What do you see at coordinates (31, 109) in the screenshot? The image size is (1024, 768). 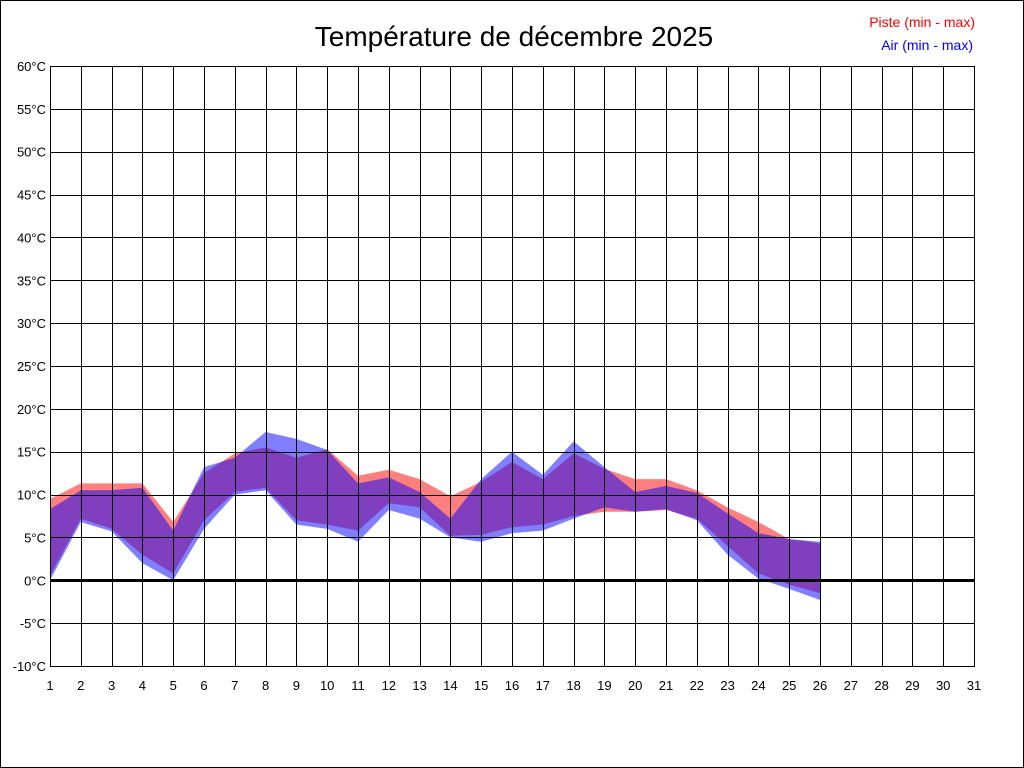 I see `y-tick-label: 55°C` at bounding box center [31, 109].